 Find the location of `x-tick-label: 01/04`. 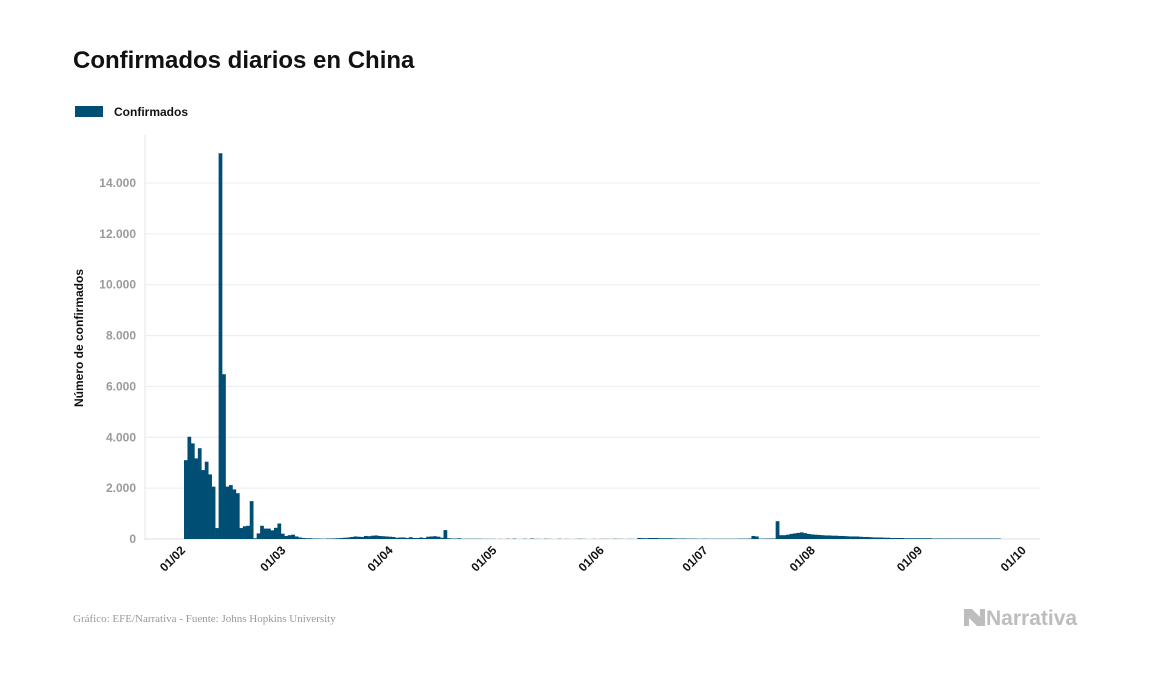

x-tick-label: 01/04 is located at coordinates (380, 558).